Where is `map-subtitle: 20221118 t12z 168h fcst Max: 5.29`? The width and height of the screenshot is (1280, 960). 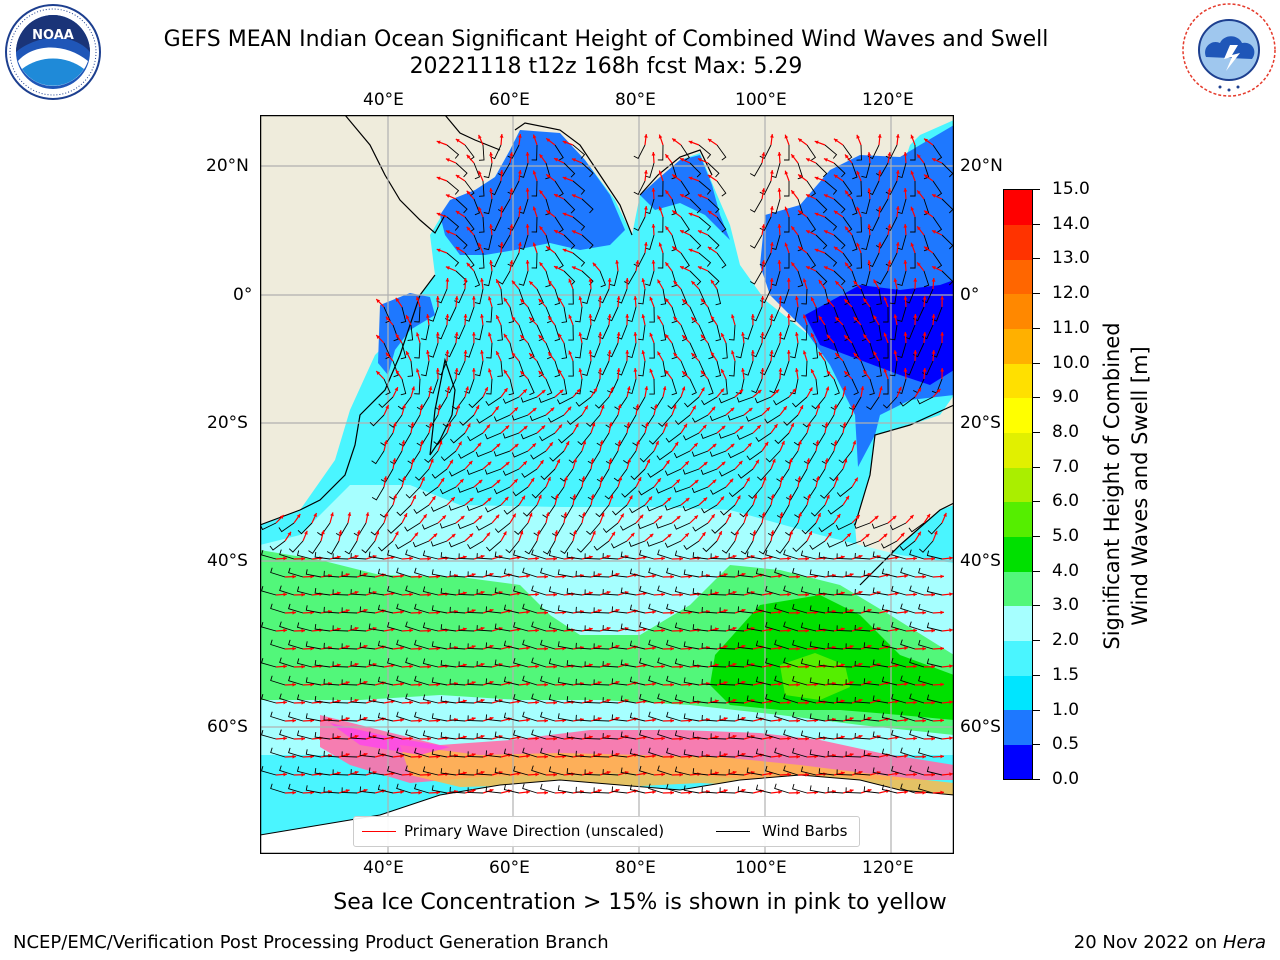
map-subtitle: 20221118 t12z 168h fcst Max: 5.29 is located at coordinates (606, 66).